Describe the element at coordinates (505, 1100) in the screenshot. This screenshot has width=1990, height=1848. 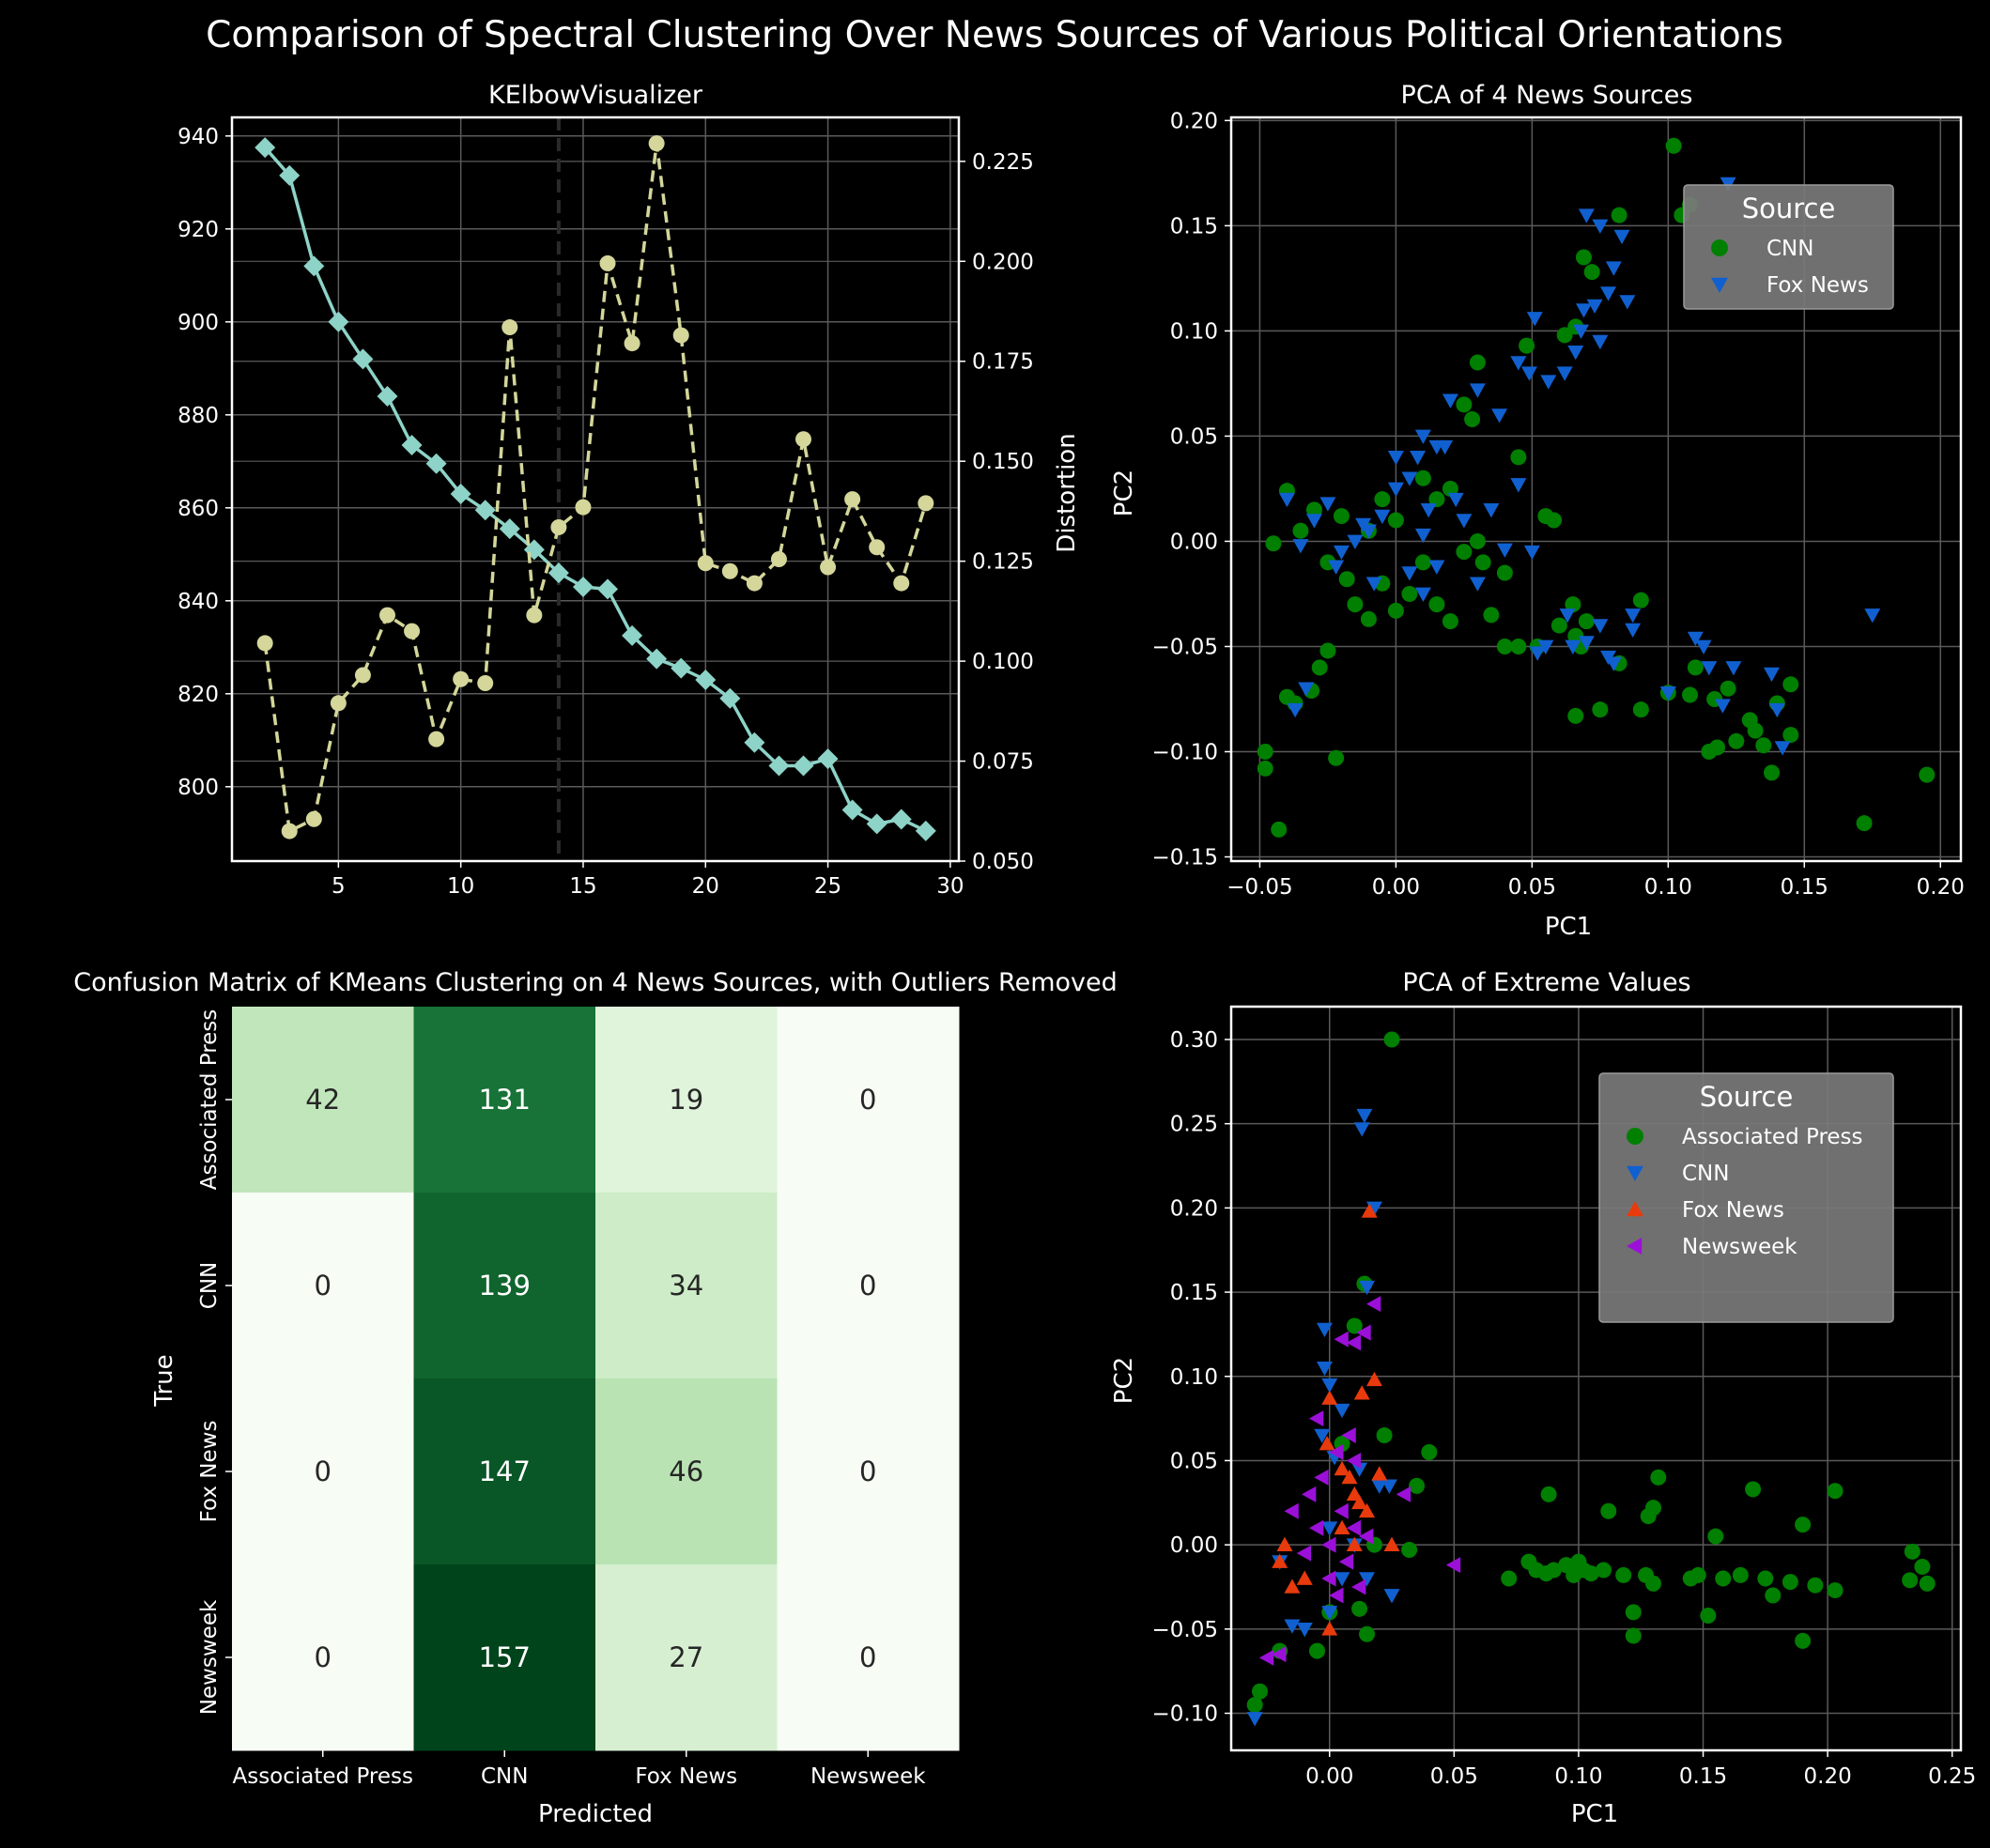
I see `confusion-cell-value: 131` at that location.